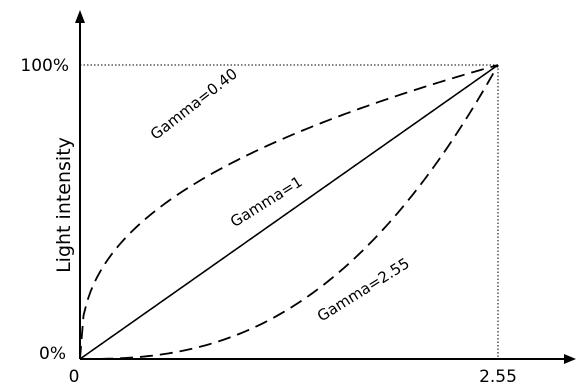  I want to click on y-axis-arrow, so click(80, 16).